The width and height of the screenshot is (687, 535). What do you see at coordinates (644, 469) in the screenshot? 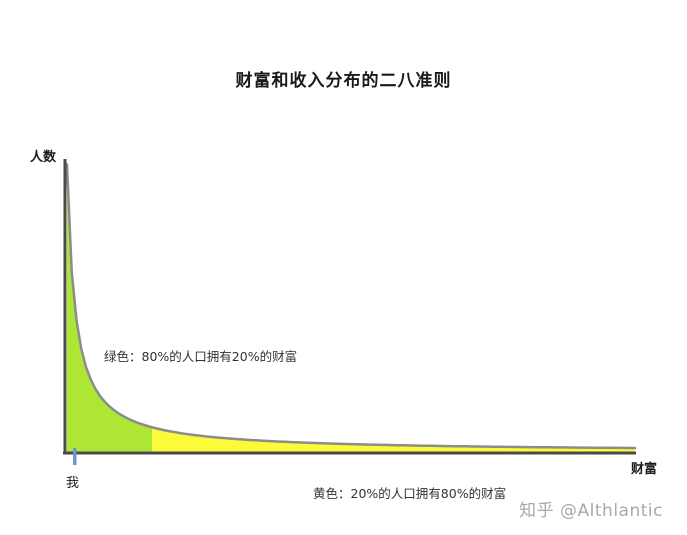
I see `x-axis-label: 财富` at bounding box center [644, 469].